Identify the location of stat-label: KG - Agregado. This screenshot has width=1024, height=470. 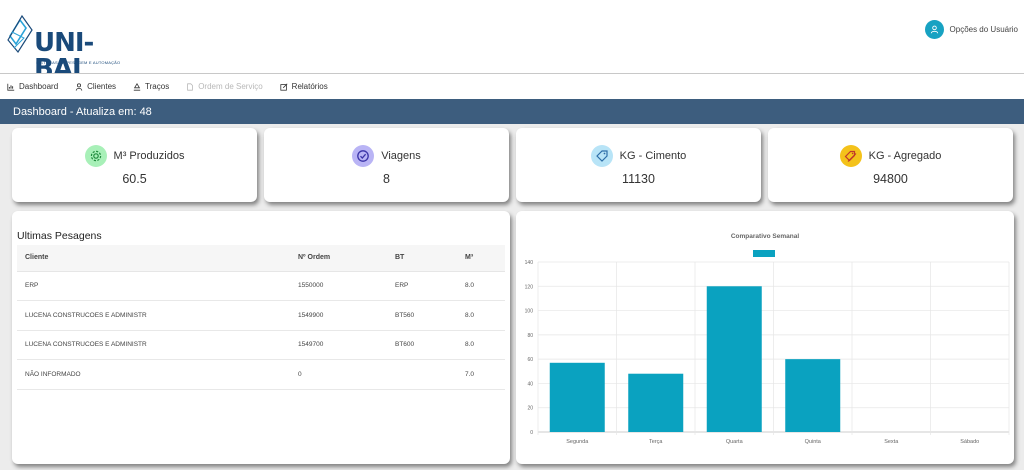
(905, 156).